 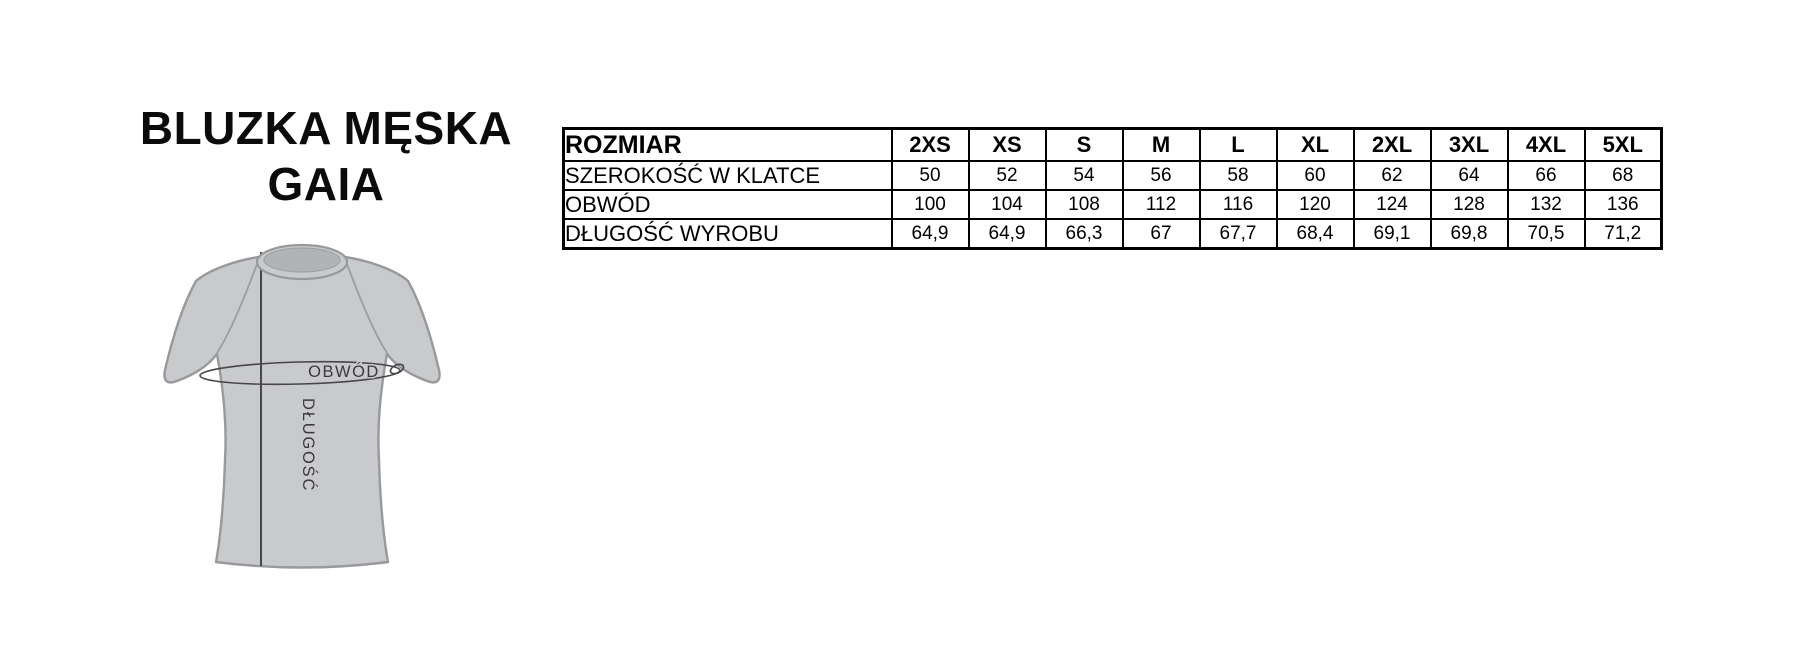 What do you see at coordinates (727, 234) in the screenshot?
I see `row-label: DŁUGOŚĆ WYROBU` at bounding box center [727, 234].